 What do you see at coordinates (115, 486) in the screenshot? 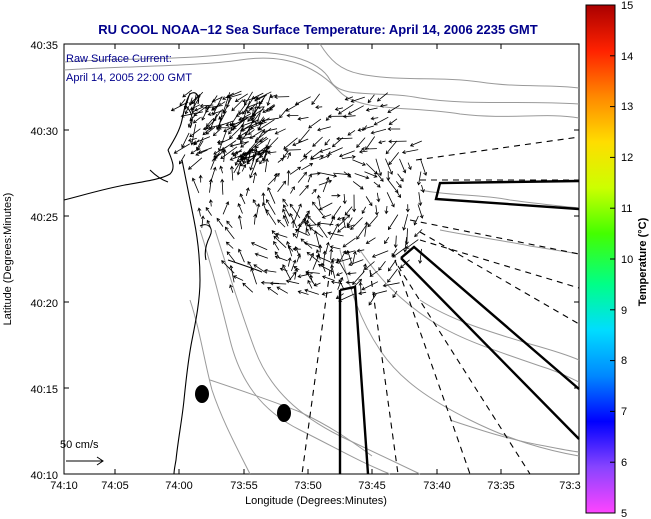
I see `x-tick-label: 74:05` at bounding box center [115, 486].